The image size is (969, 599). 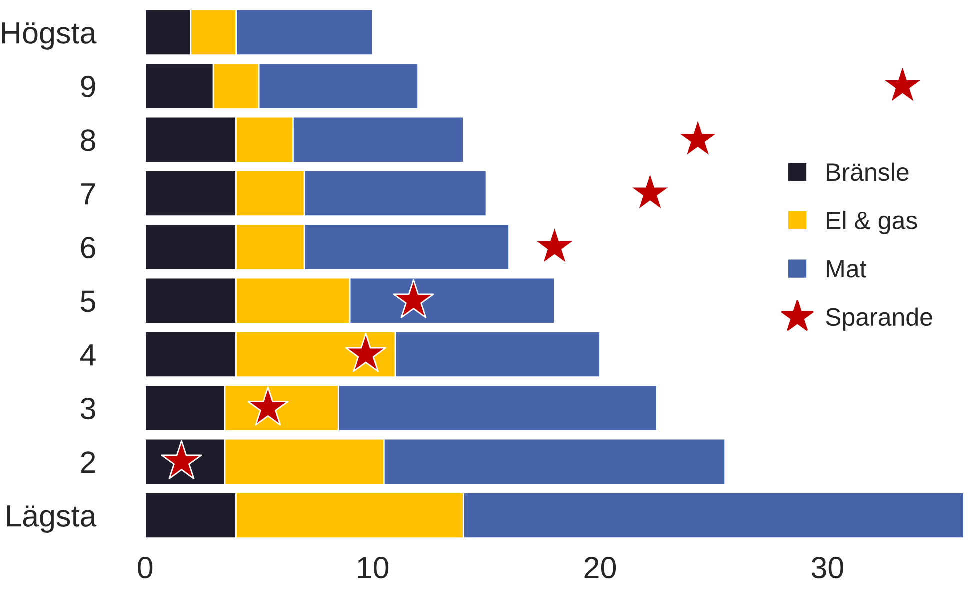 What do you see at coordinates (600, 568) in the screenshot?
I see `x-tick-label: 20` at bounding box center [600, 568].